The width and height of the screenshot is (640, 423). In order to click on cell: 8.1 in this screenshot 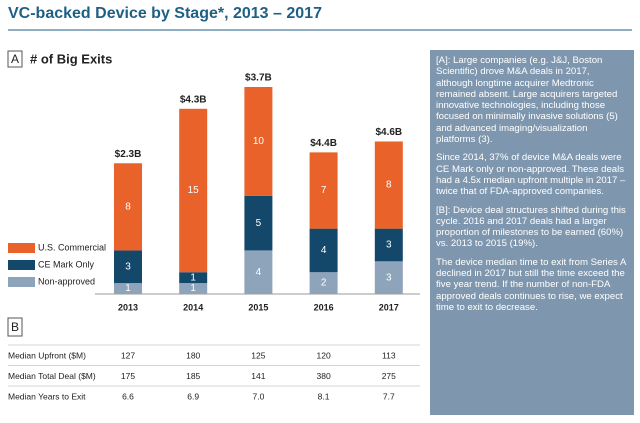, I will do `click(324, 396)`.